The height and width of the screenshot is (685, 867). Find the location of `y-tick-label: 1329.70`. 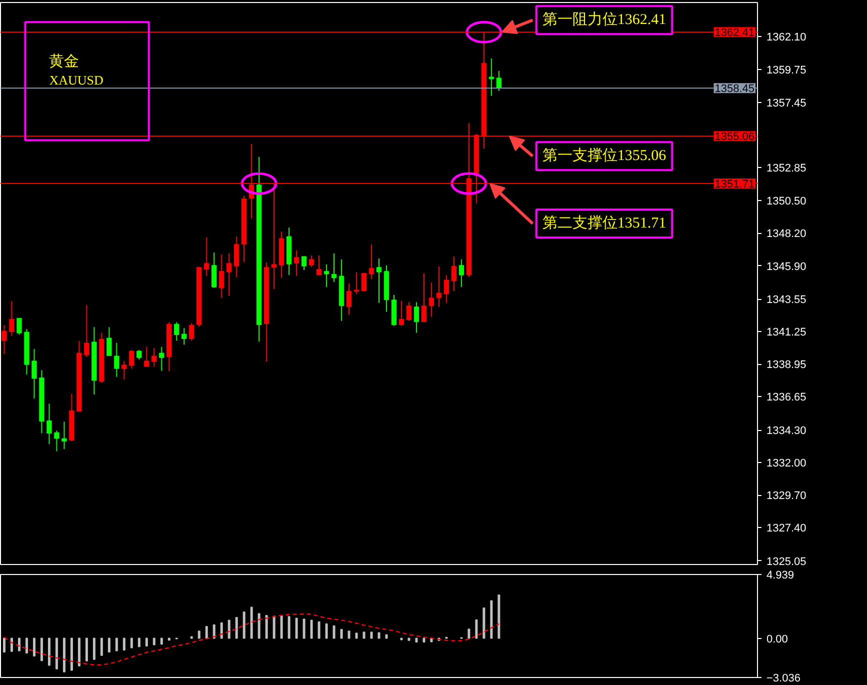

y-tick-label: 1329.70 is located at coordinates (786, 496).